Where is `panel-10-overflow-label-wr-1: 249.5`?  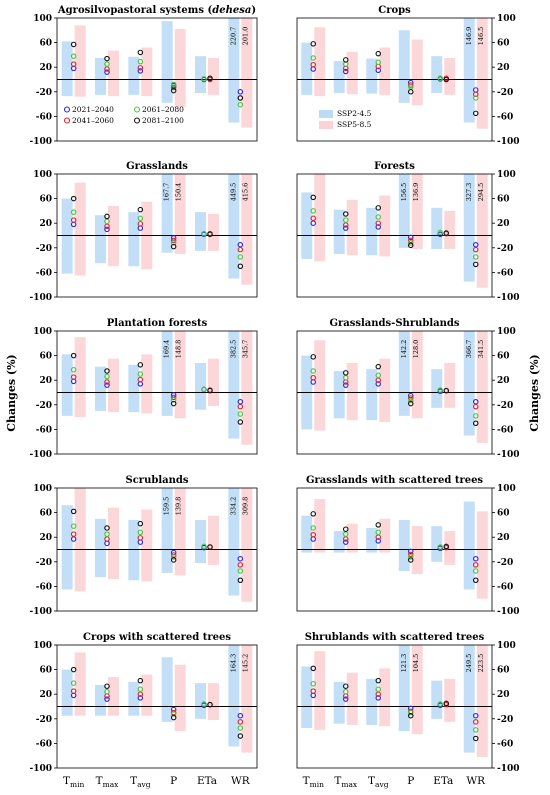 panel-10-overflow-label-wr-1: 249.5 is located at coordinates (469, 663).